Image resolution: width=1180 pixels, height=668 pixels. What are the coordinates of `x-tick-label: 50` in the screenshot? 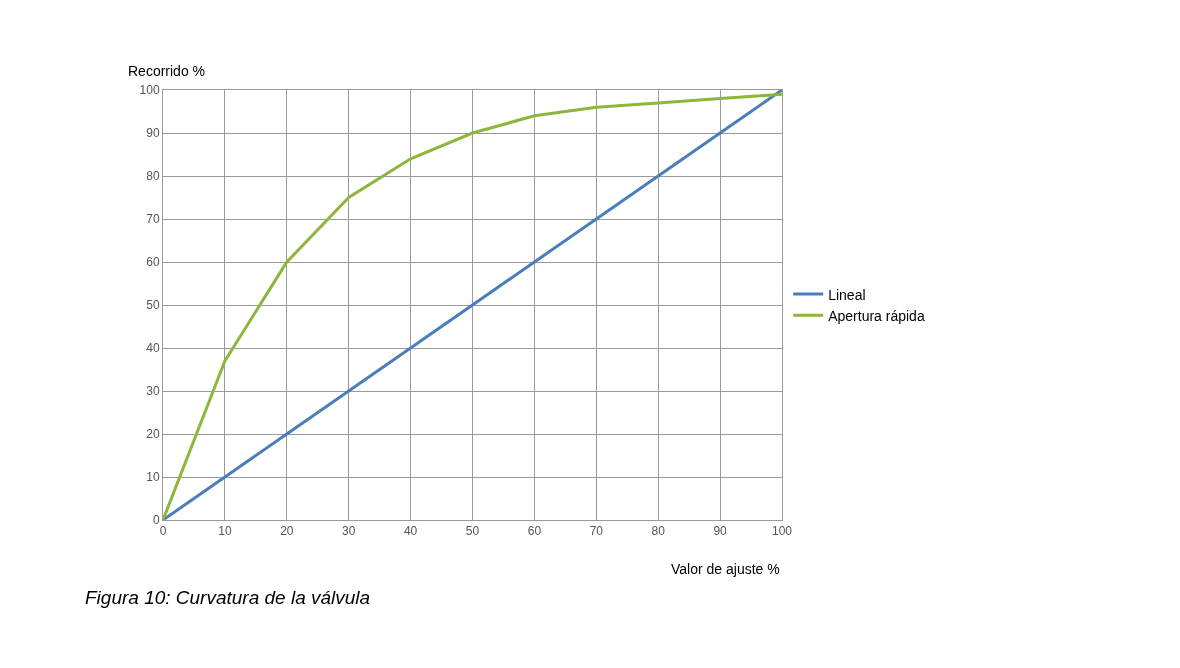 It's located at (472, 531).